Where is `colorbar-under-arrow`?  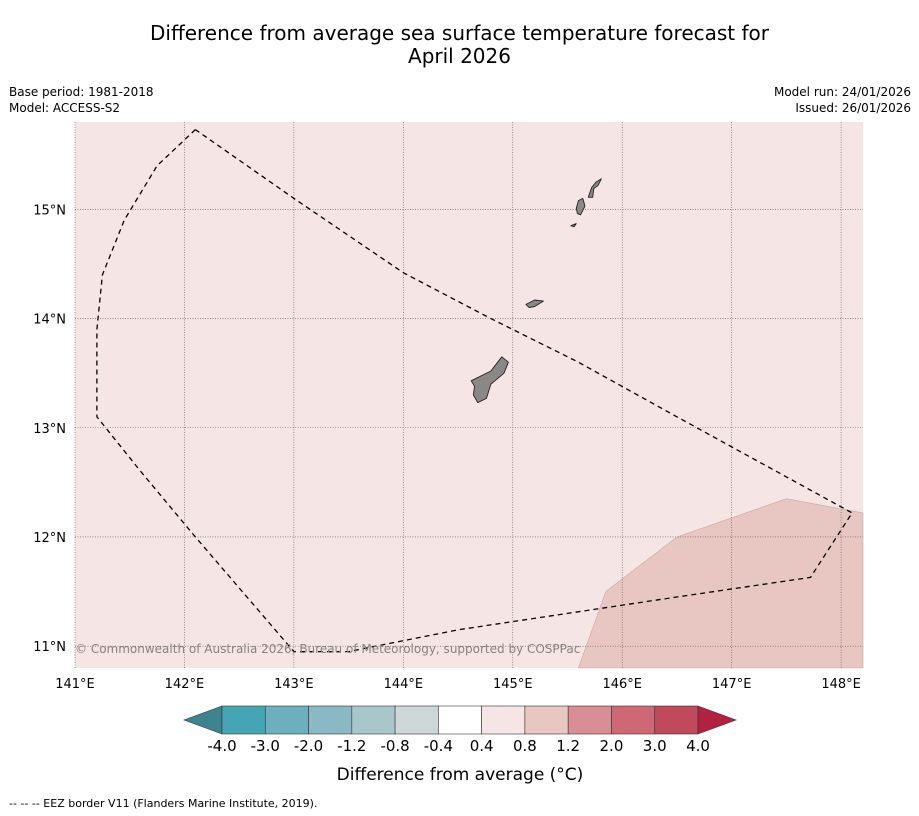 colorbar-under-arrow is located at coordinates (203, 720).